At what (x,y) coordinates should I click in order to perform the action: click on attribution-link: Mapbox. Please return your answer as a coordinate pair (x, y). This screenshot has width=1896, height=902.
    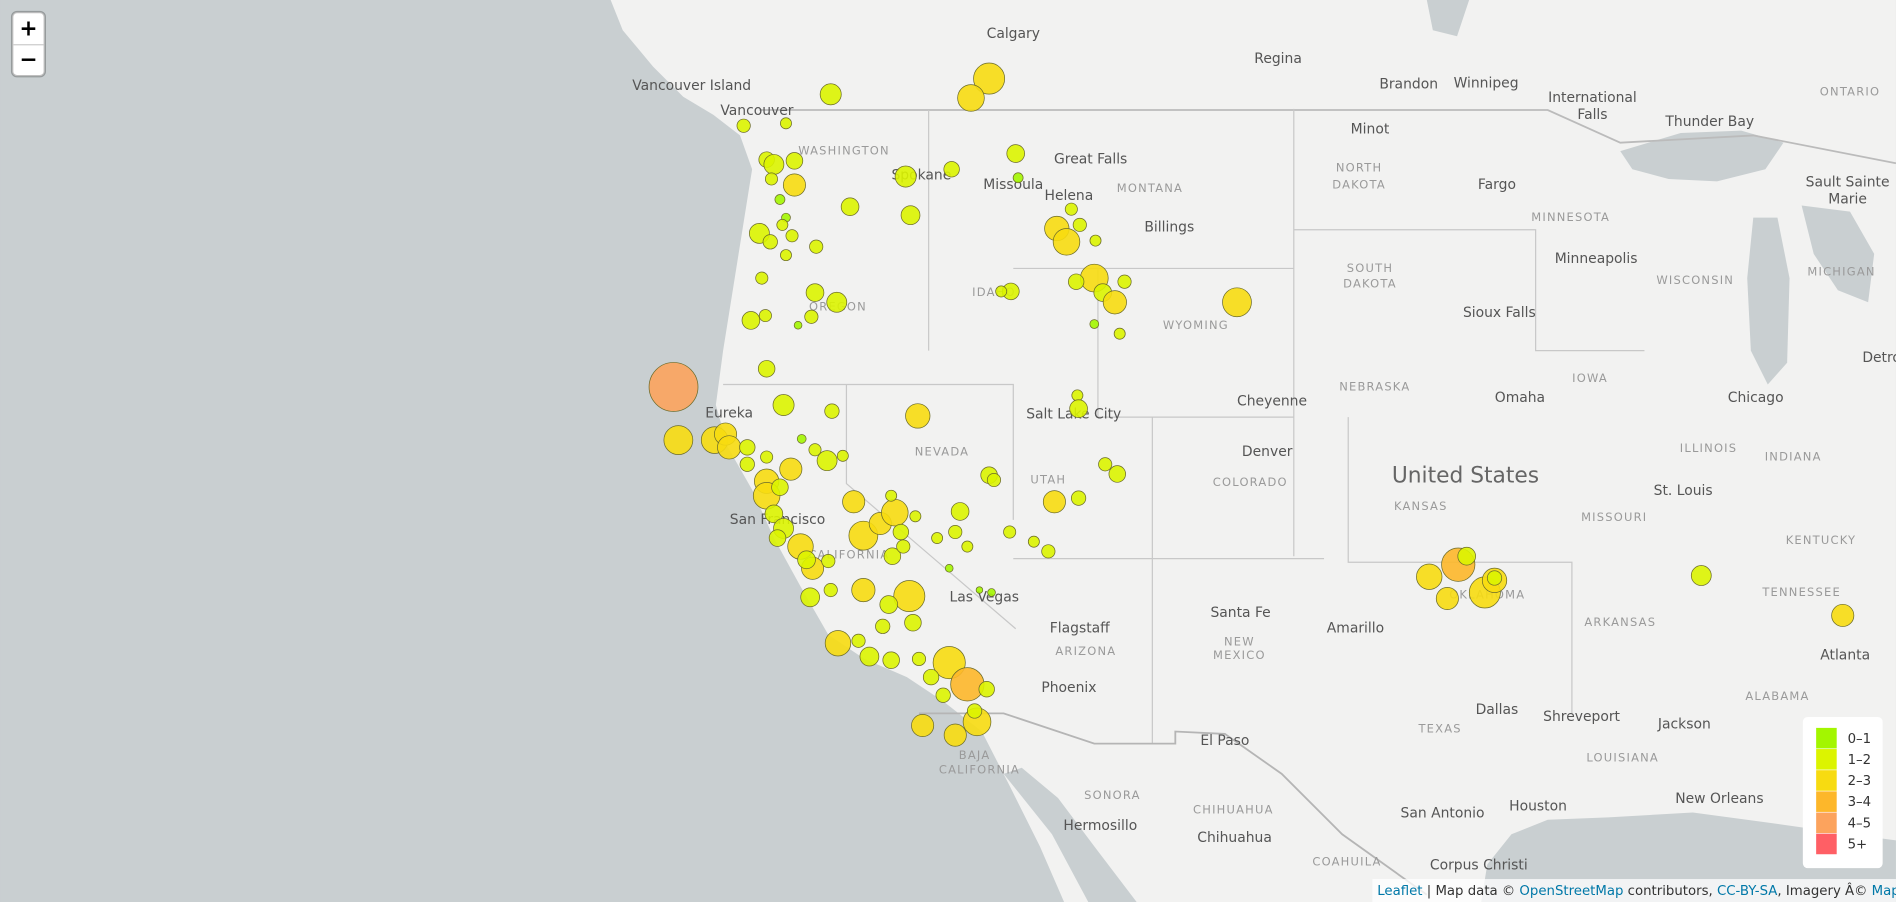
    Looking at the image, I should click on (1884, 891).